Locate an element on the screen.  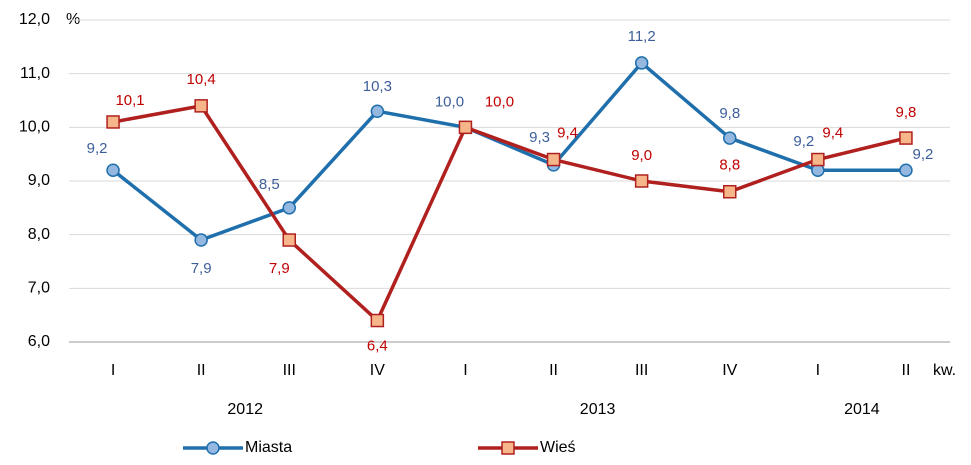
x-group-label: 2014 is located at coordinates (862, 409).